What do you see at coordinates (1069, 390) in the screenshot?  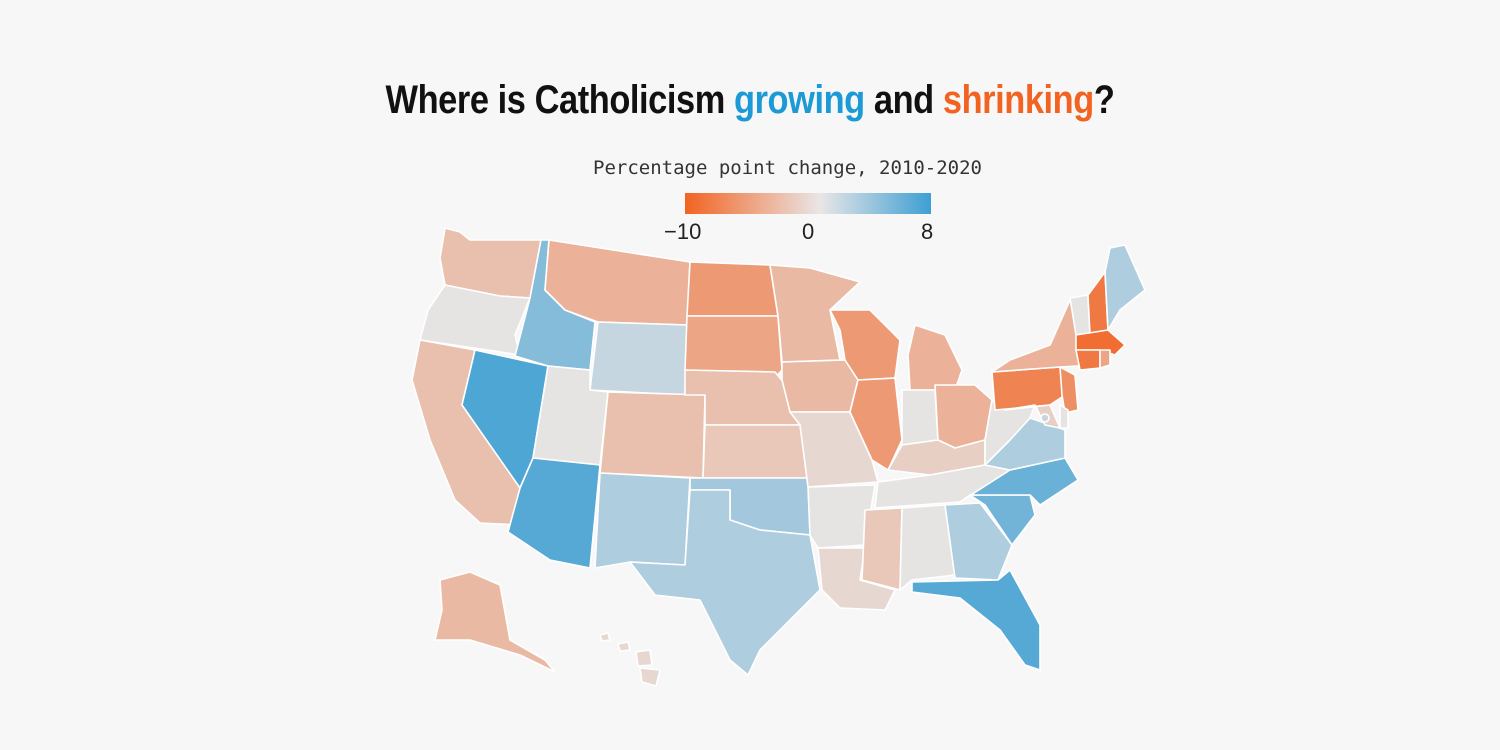 I see `state-NJ` at bounding box center [1069, 390].